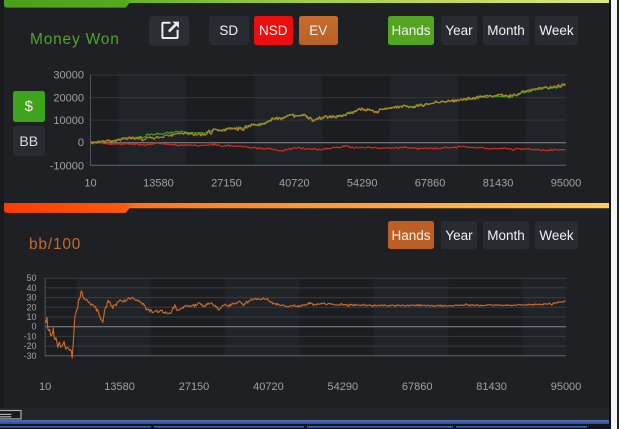 The width and height of the screenshot is (619, 429). Describe the element at coordinates (29, 356) in the screenshot. I see `svg-text: -30` at that location.